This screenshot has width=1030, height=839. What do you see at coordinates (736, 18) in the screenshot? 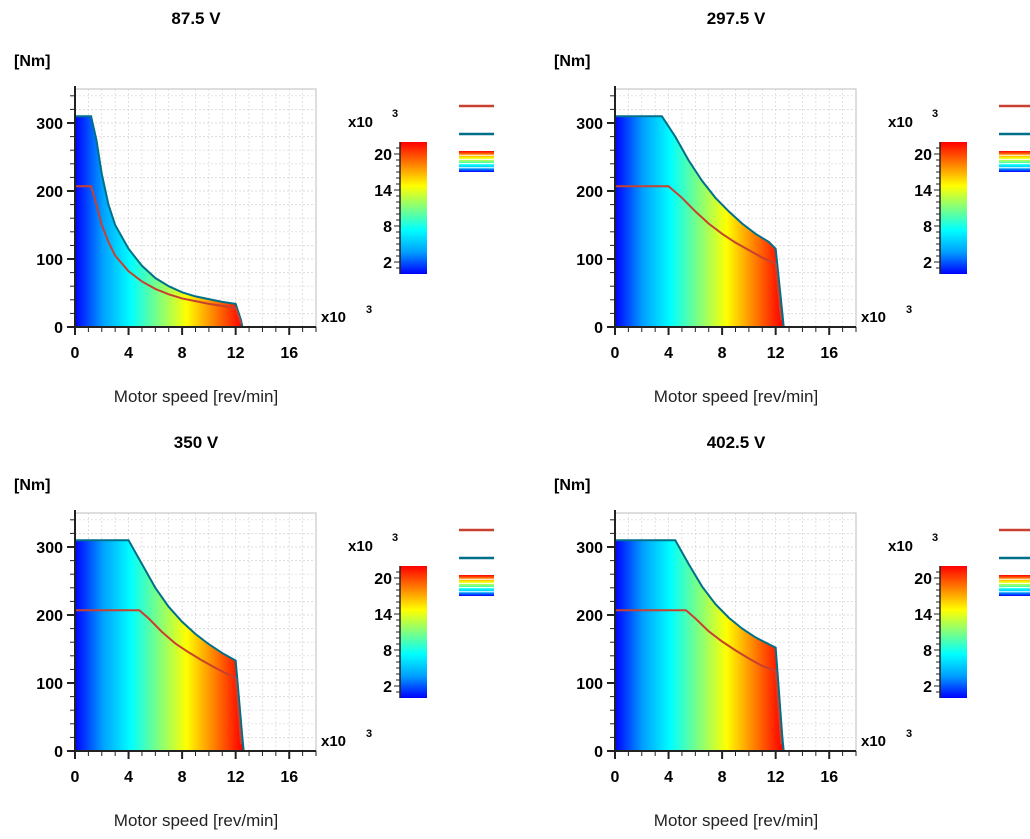
I see `chart-title: 297.5 V` at bounding box center [736, 18].